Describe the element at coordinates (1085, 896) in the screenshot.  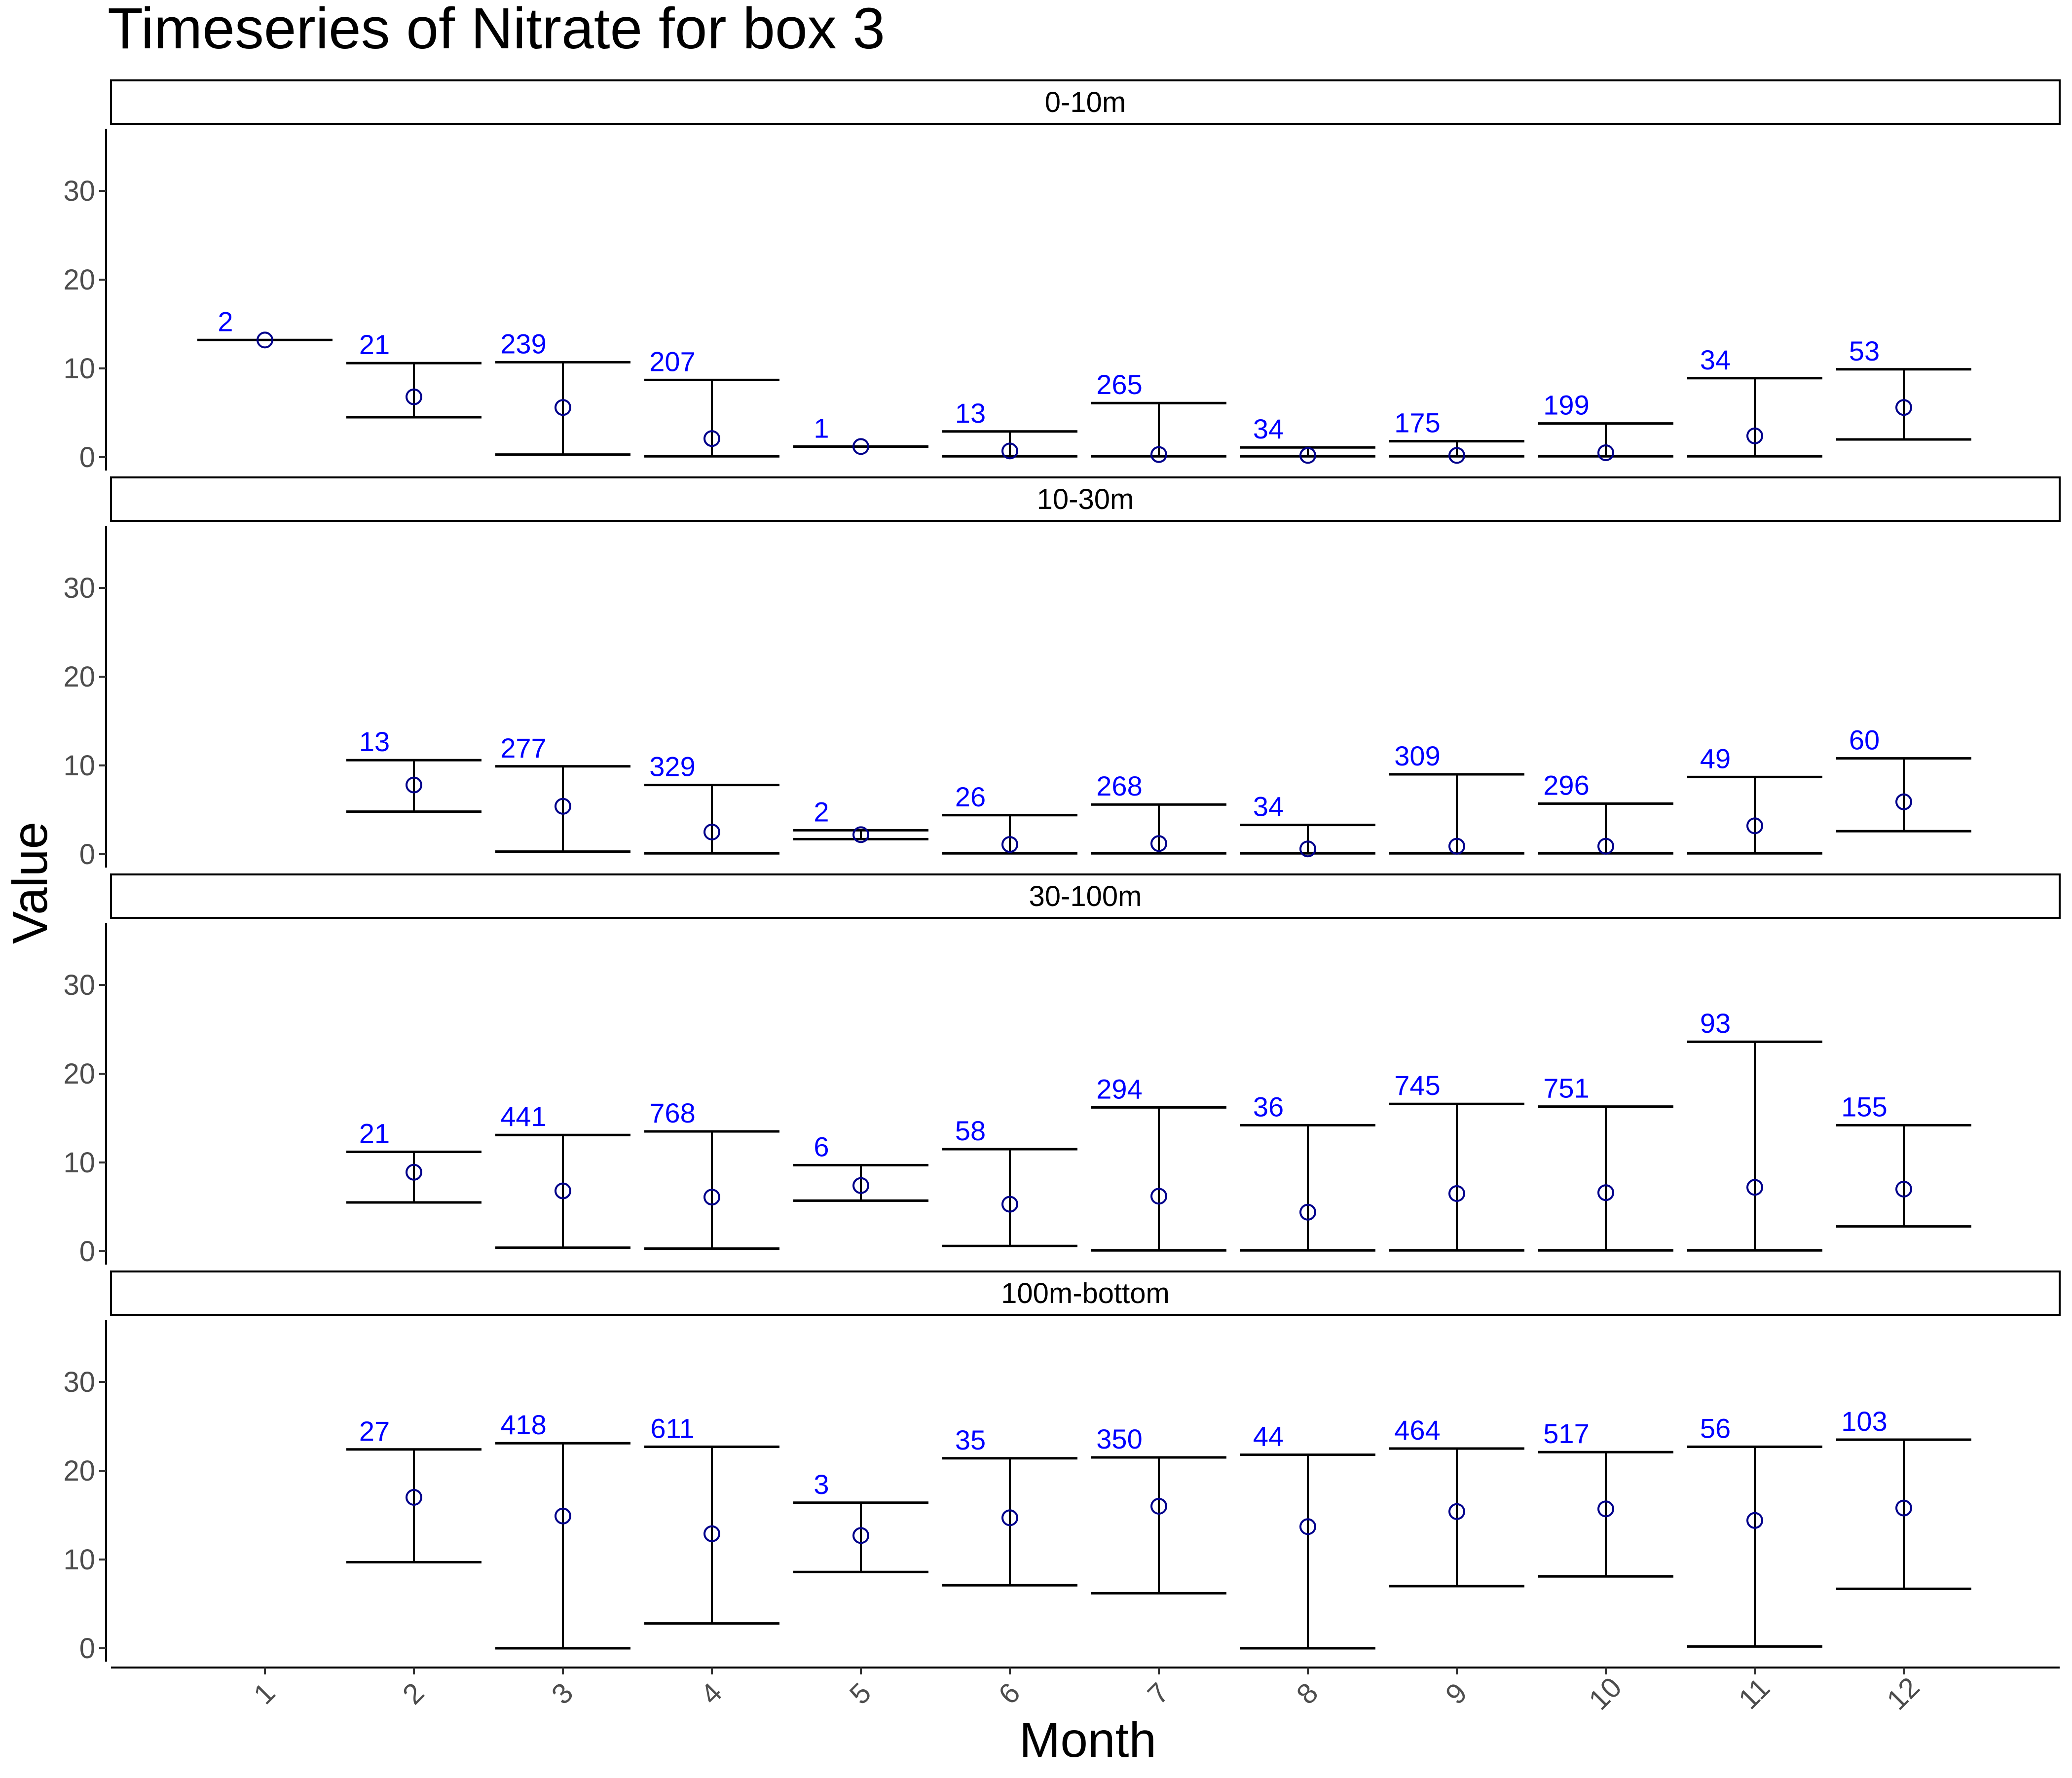
I see `facet-strip-label: 30-100m` at that location.